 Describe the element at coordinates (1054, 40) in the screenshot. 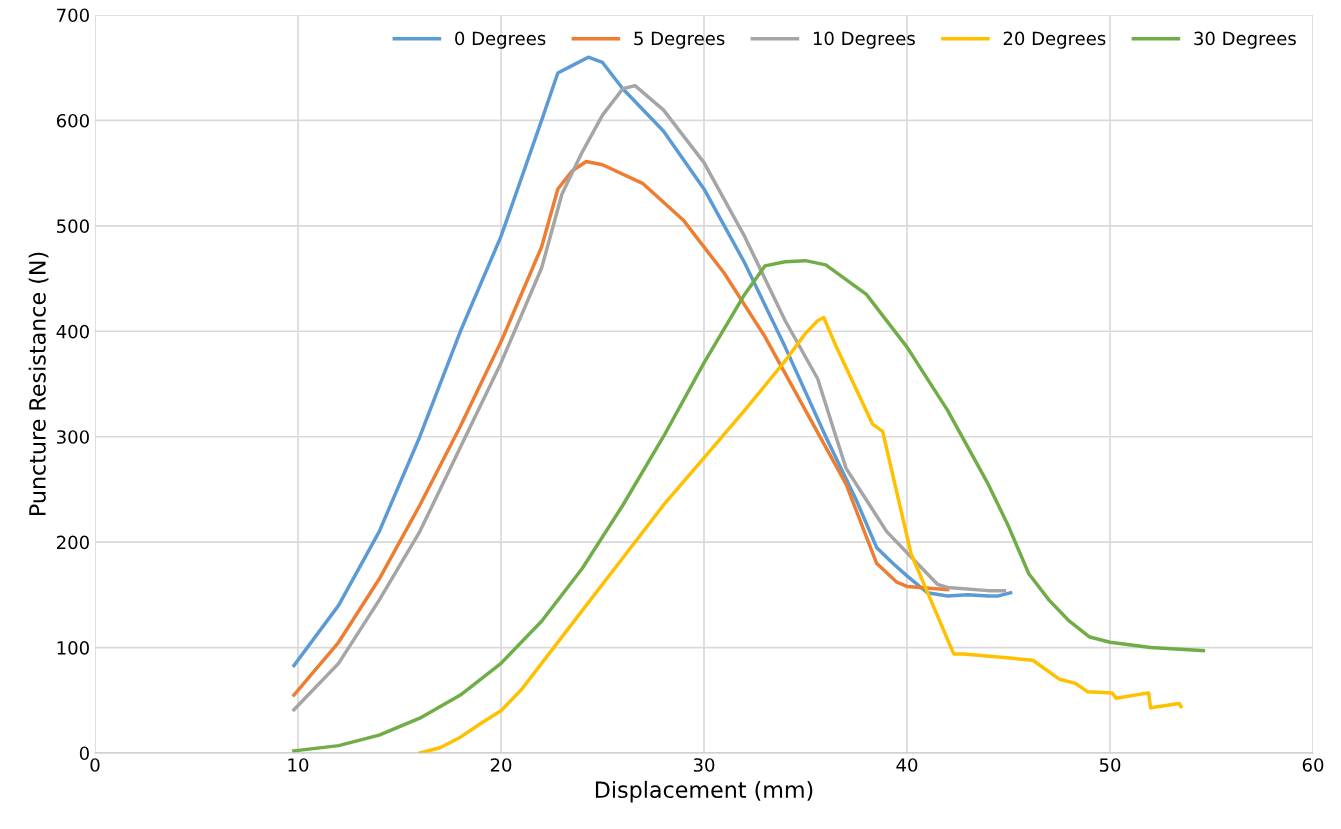

I see `legend-label: 20 Degrees` at that location.